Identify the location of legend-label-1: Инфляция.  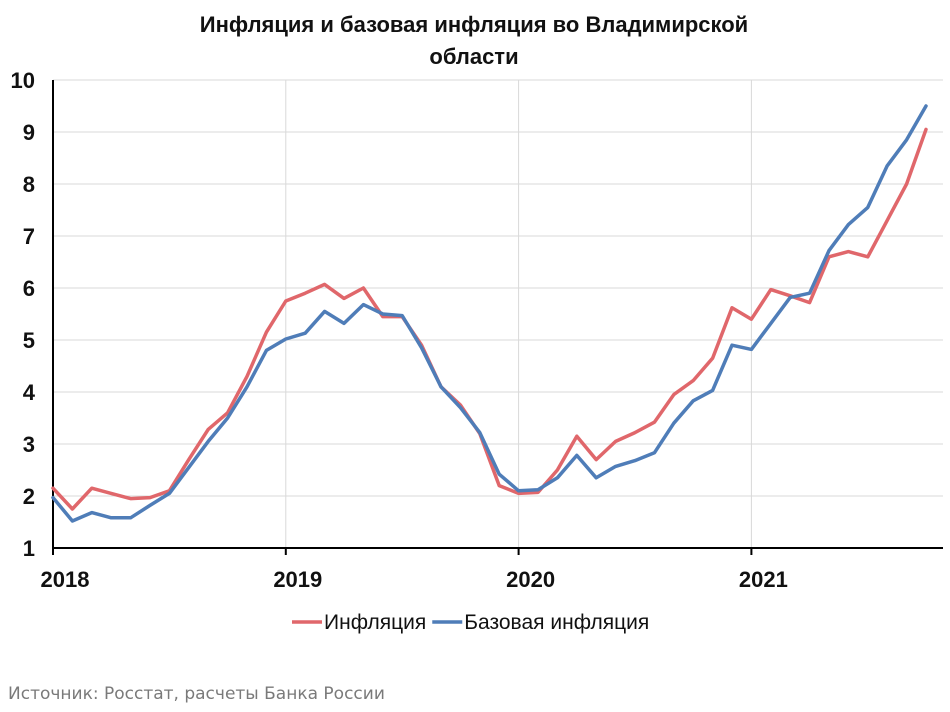
(375, 622).